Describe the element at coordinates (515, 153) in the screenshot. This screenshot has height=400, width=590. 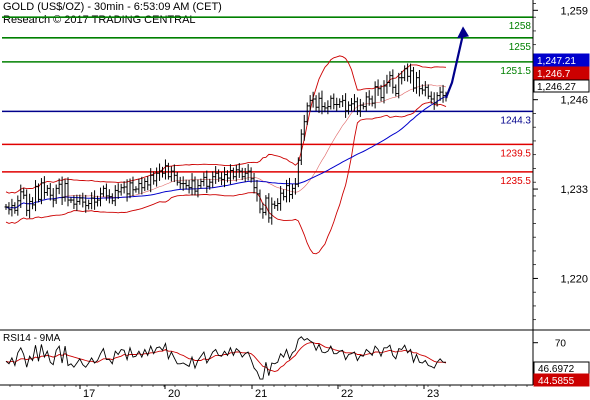
I see `level-label-1239.5: 1239.5` at that location.